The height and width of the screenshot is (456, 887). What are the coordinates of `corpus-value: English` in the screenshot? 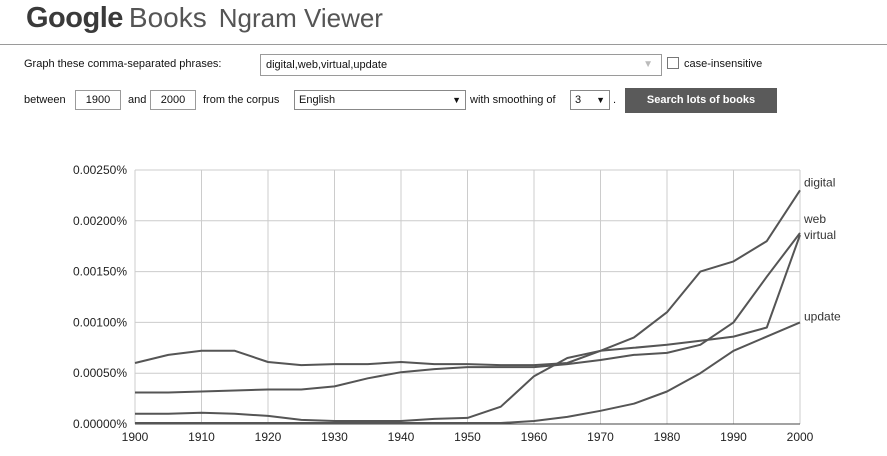 It's located at (317, 100).